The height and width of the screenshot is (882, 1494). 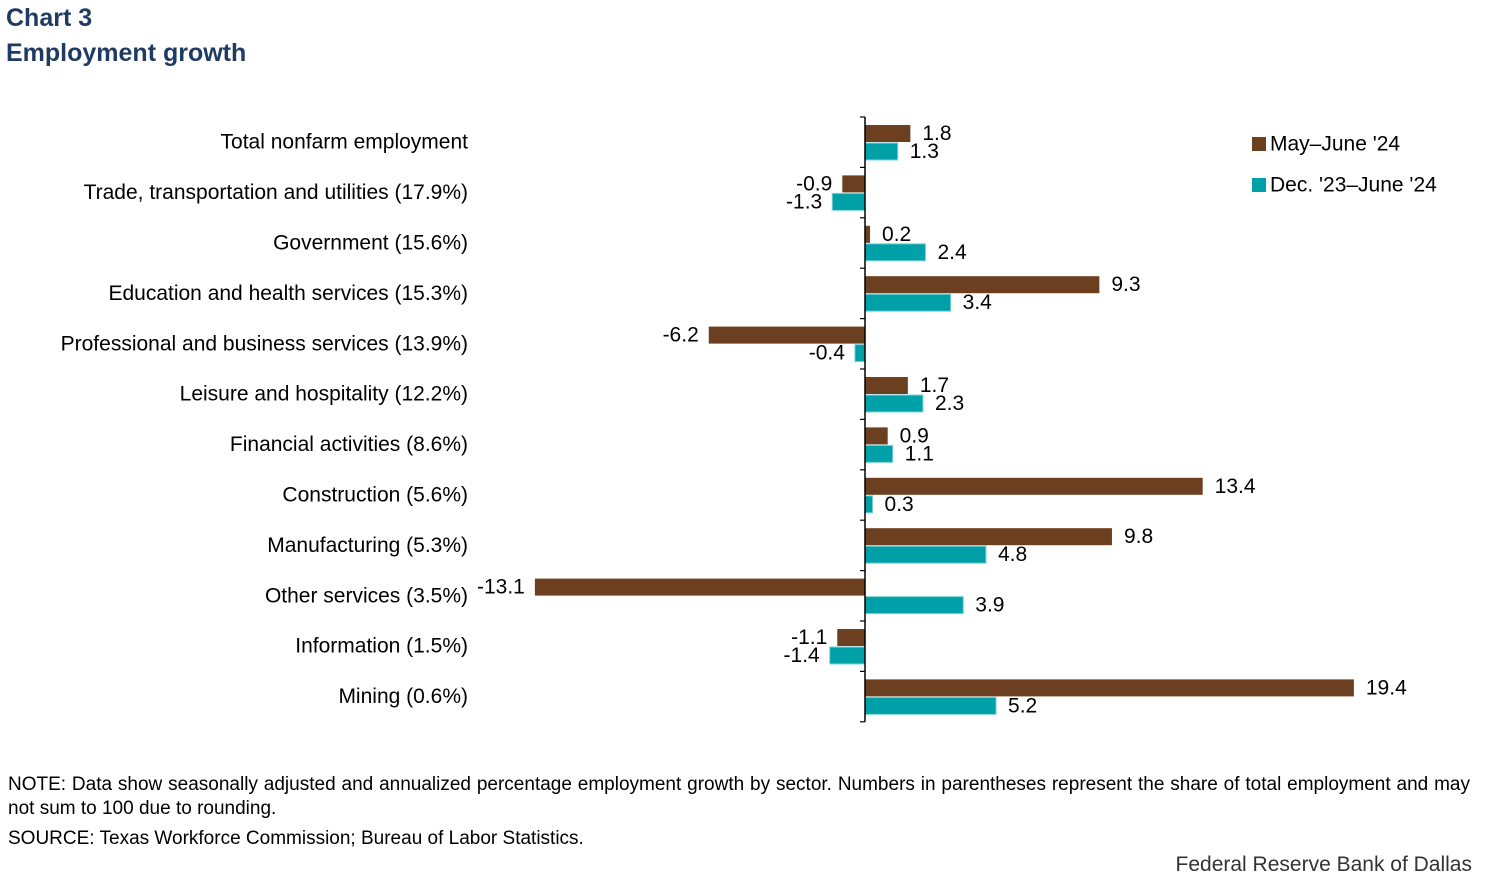 What do you see at coordinates (827, 353) in the screenshot?
I see `data-label: -0.4` at bounding box center [827, 353].